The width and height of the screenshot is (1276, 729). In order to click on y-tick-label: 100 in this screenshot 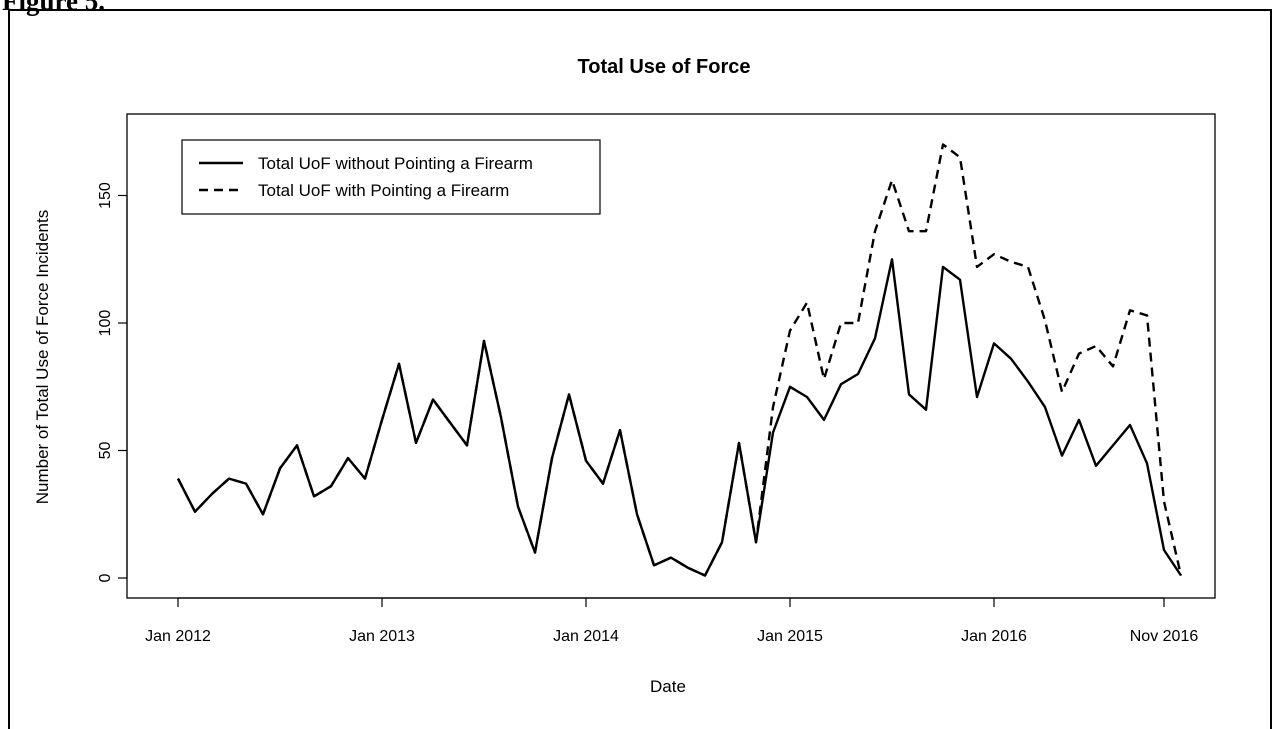, I will do `click(105, 323)`.